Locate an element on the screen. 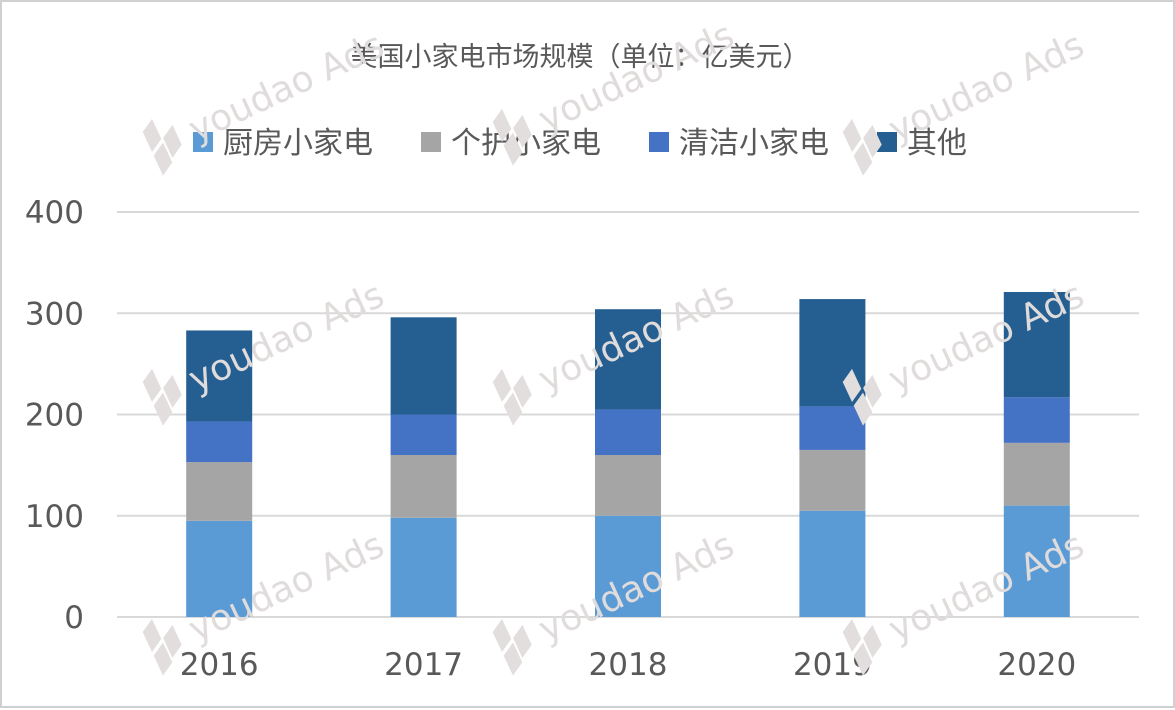 The height and width of the screenshot is (710, 1175). x-tick-label: 2018 is located at coordinates (628, 665).